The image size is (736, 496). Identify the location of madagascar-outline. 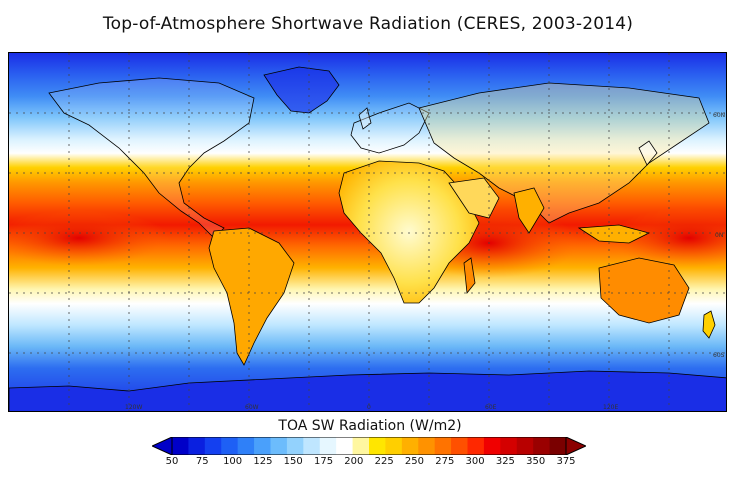
(469, 276).